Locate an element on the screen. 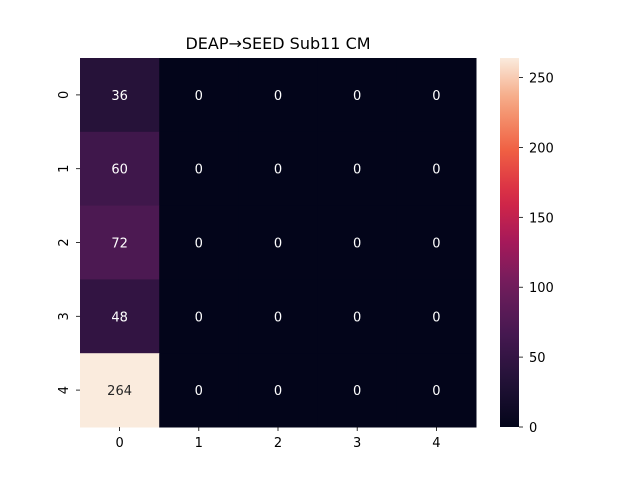  cell-value-label: 48 is located at coordinates (119, 317).